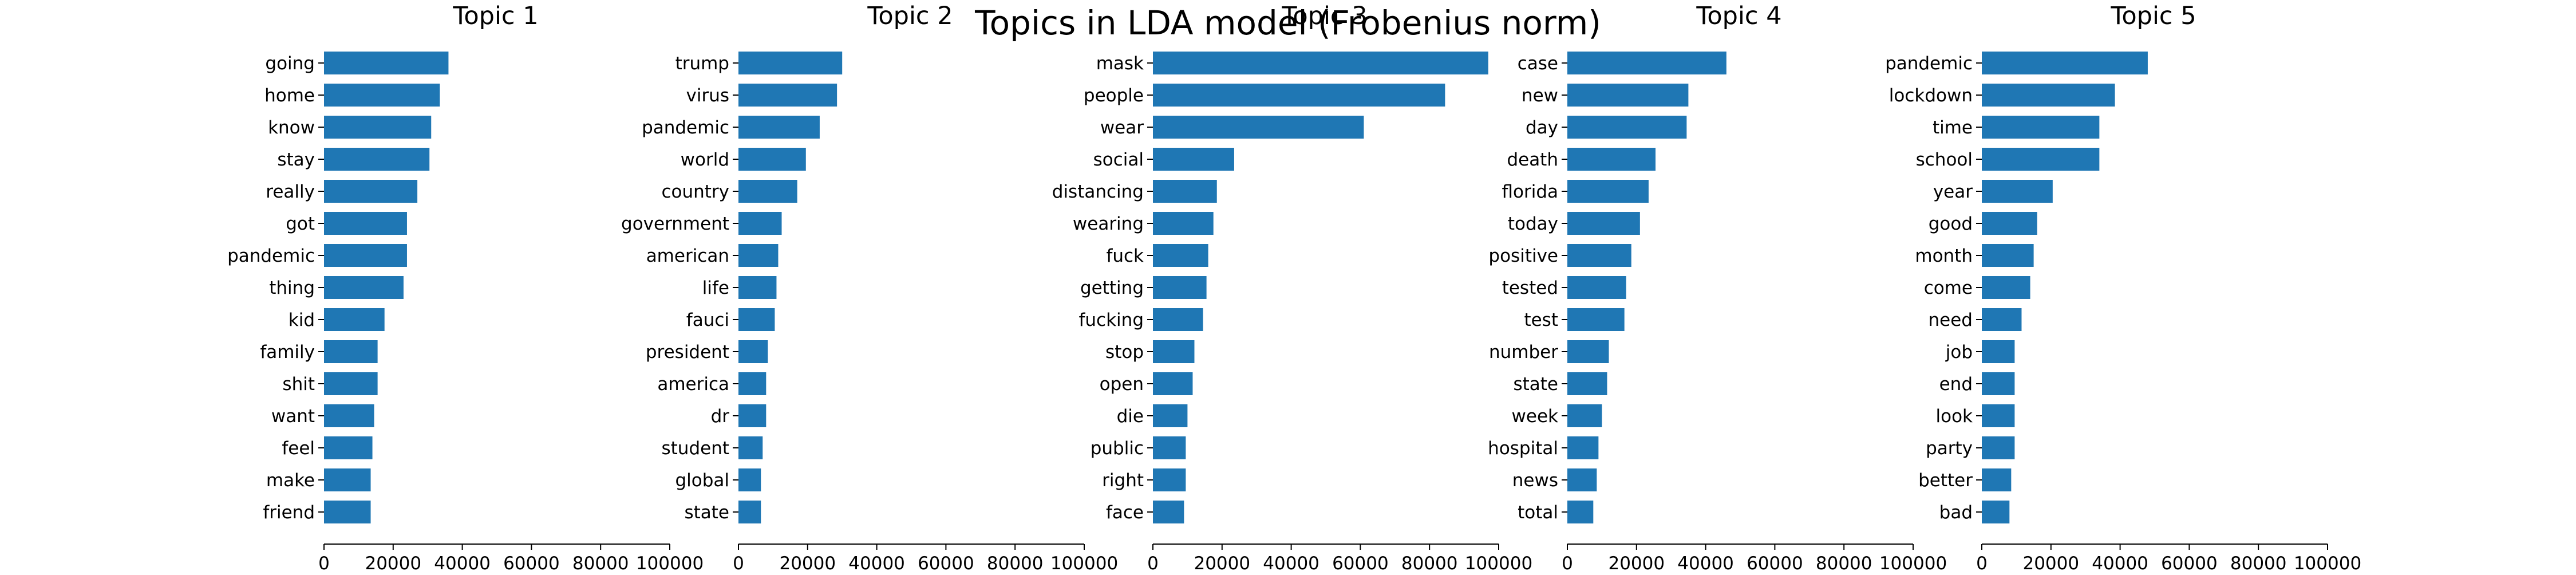 The image size is (2576, 575). I want to click on category-label: time, so click(1953, 127).